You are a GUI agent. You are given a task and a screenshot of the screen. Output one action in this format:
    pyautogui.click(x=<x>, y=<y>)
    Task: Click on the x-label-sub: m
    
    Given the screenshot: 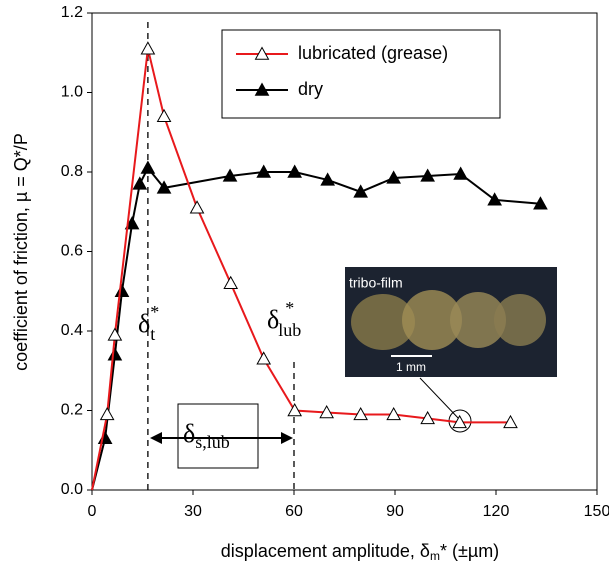 What is the action you would take?
    pyautogui.click(x=435, y=556)
    